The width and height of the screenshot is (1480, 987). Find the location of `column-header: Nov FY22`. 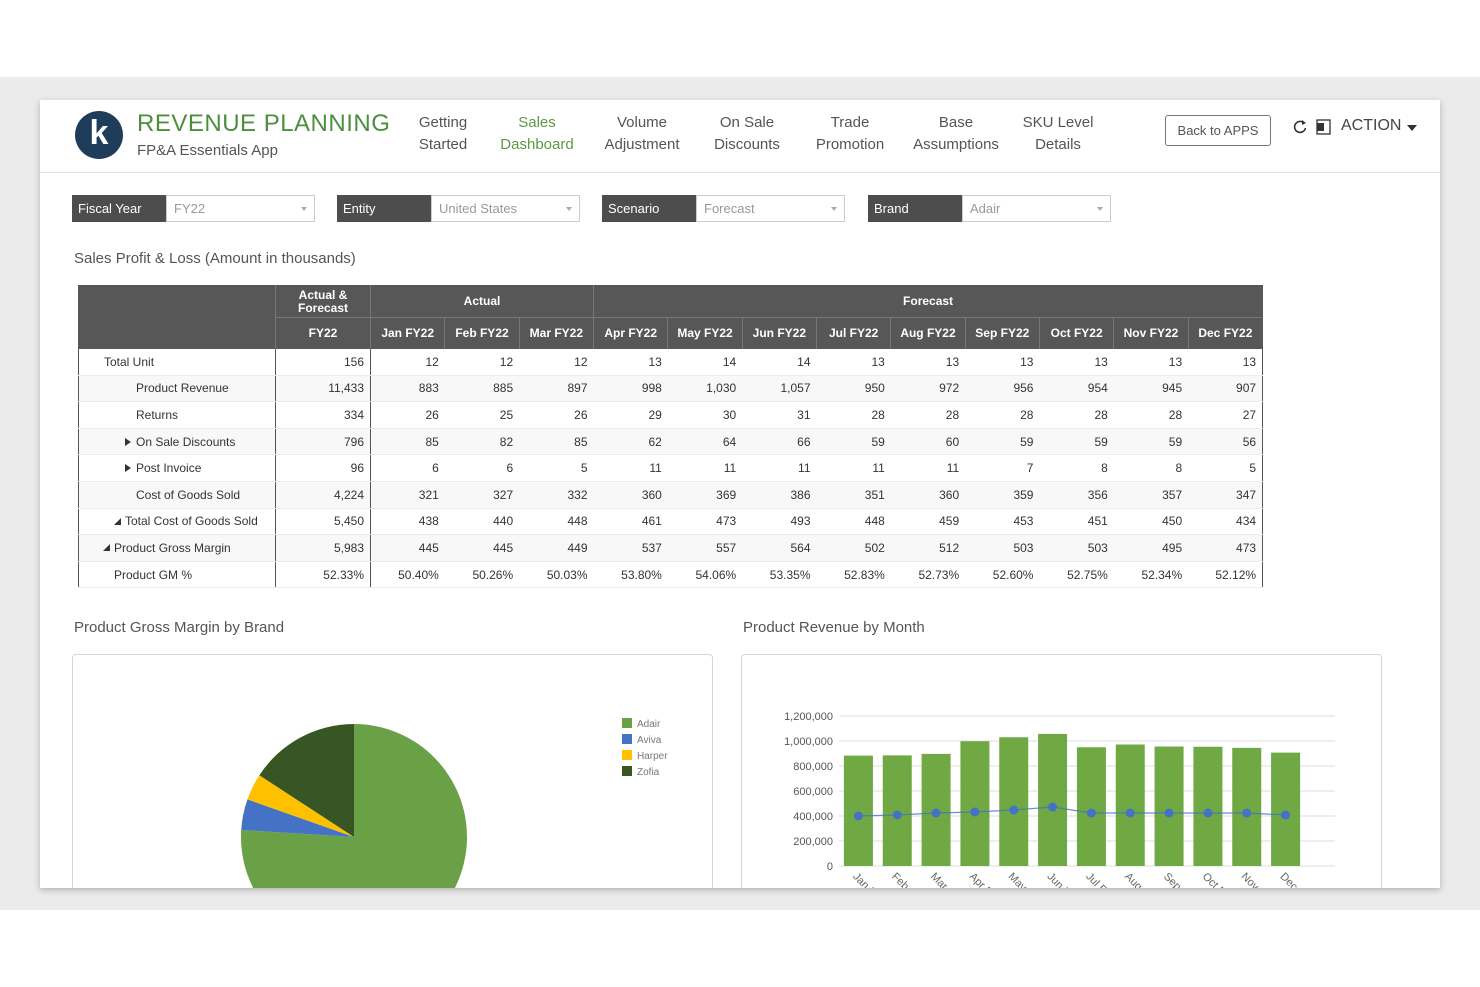

column-header: Nov FY22 is located at coordinates (1151, 333).